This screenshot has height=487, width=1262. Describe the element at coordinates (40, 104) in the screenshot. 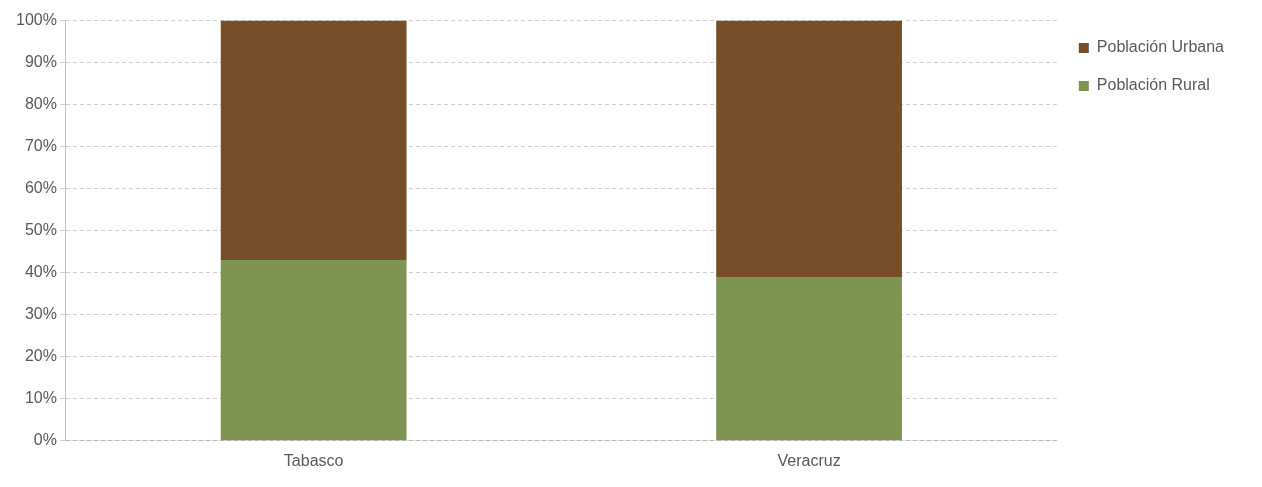

I see `y-tick-label: 80%` at that location.